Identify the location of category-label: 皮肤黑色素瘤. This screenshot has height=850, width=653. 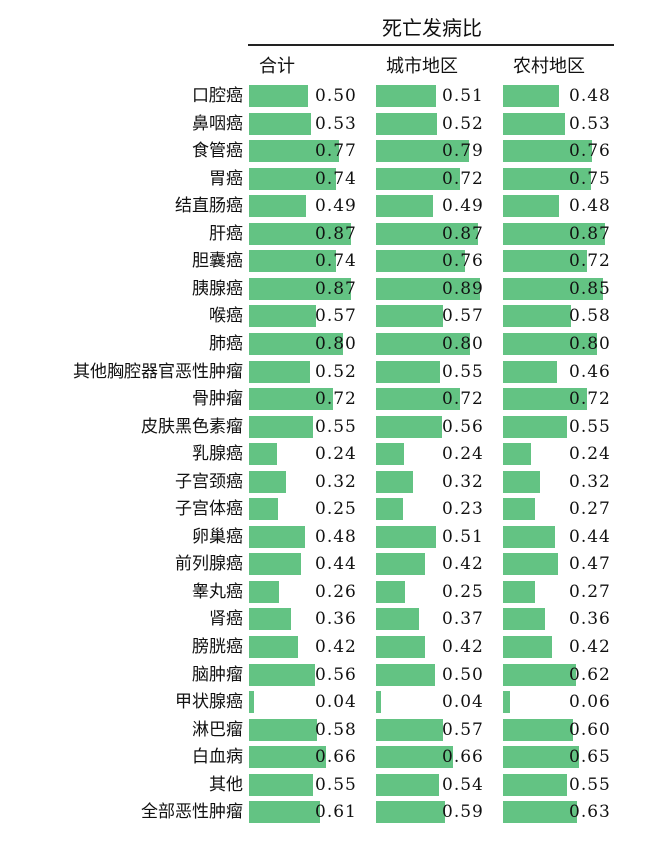
(192, 426).